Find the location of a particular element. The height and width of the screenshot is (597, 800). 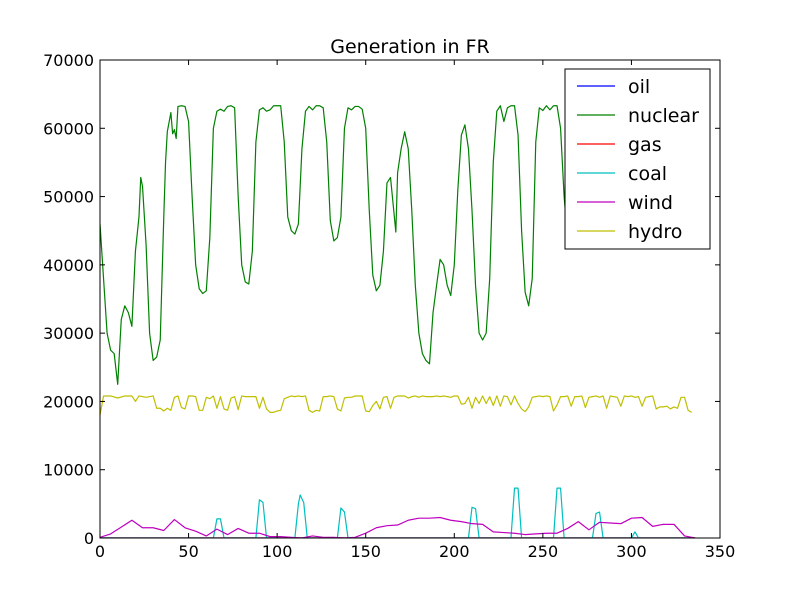

legend-label-wind: wind is located at coordinates (650, 203).